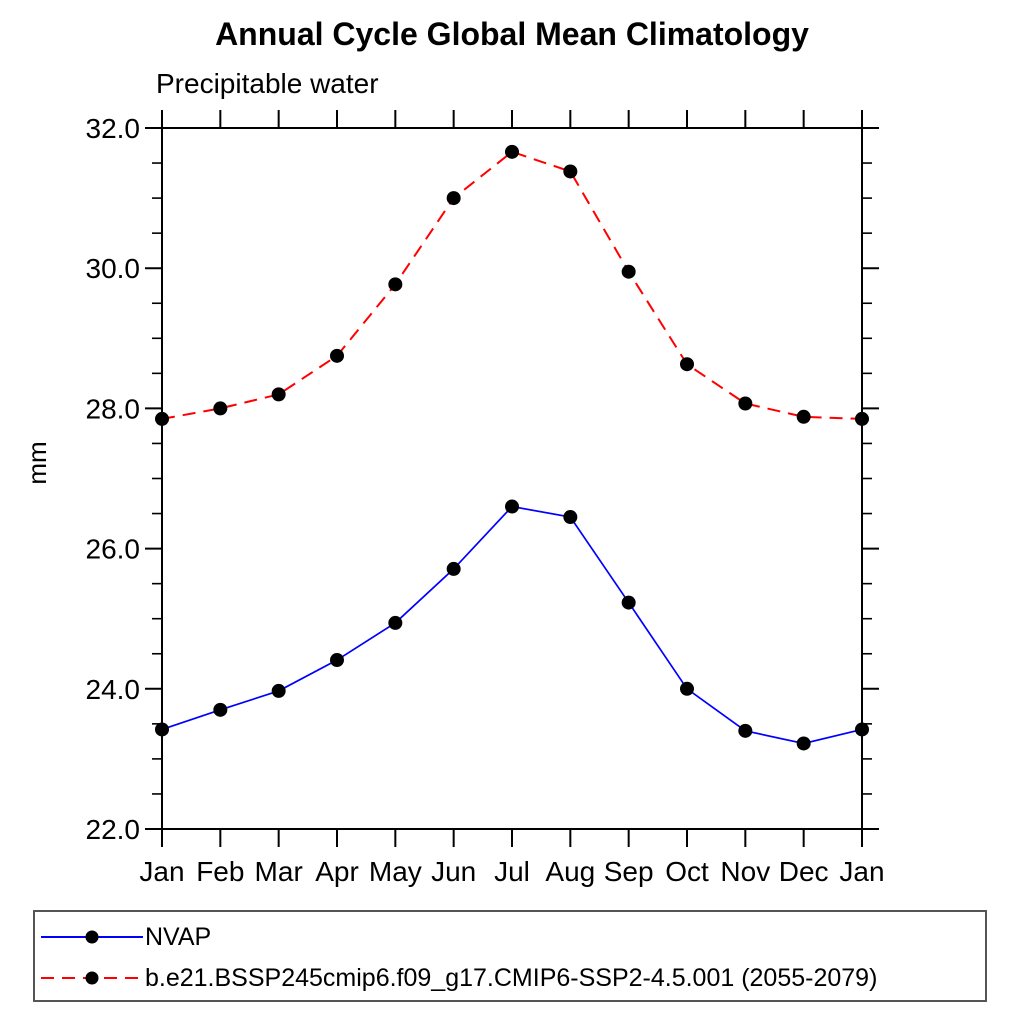 Image resolution: width=1024 pixels, height=1024 pixels. Describe the element at coordinates (512, 34) in the screenshot. I see `chart-title: Annual Cycle Global Mean Climatology` at that location.